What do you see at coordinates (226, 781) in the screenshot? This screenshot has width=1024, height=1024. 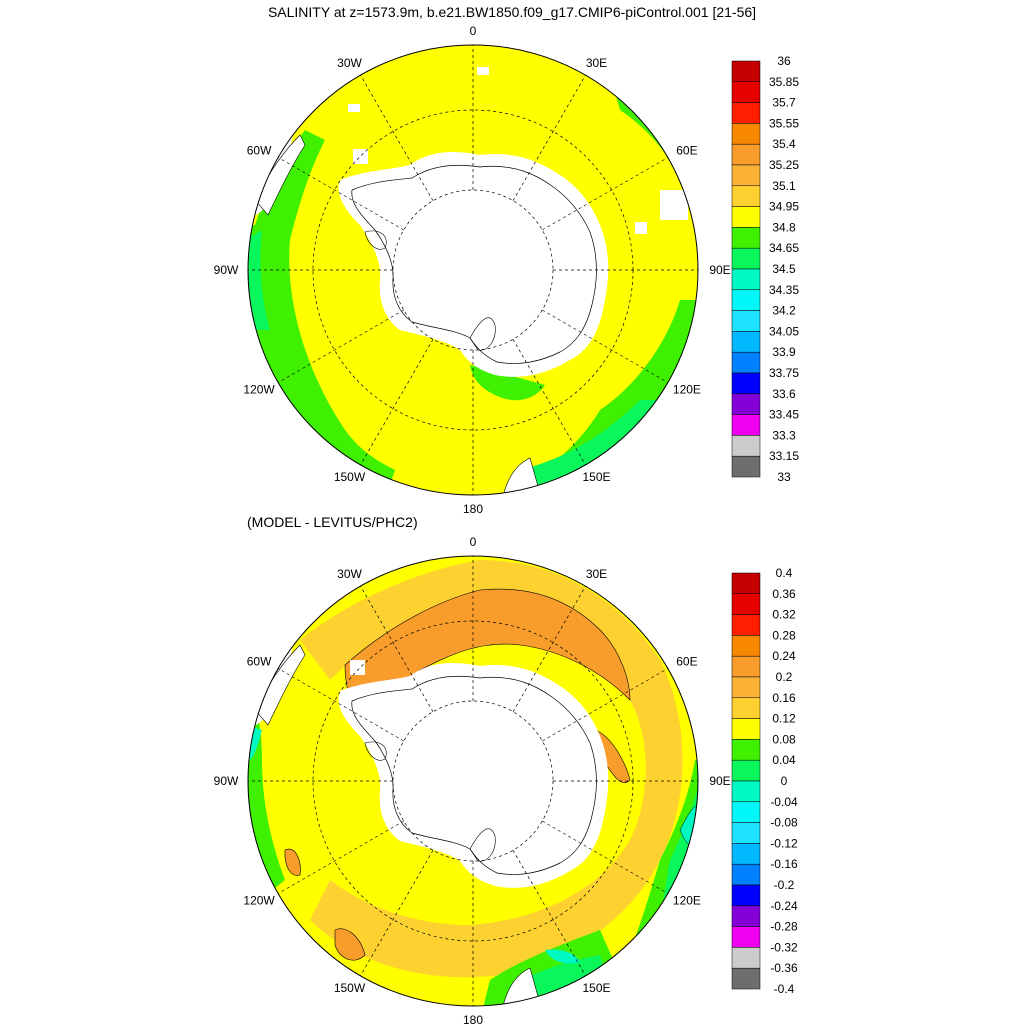 I see `bottom-lon-label: 90W` at bounding box center [226, 781].